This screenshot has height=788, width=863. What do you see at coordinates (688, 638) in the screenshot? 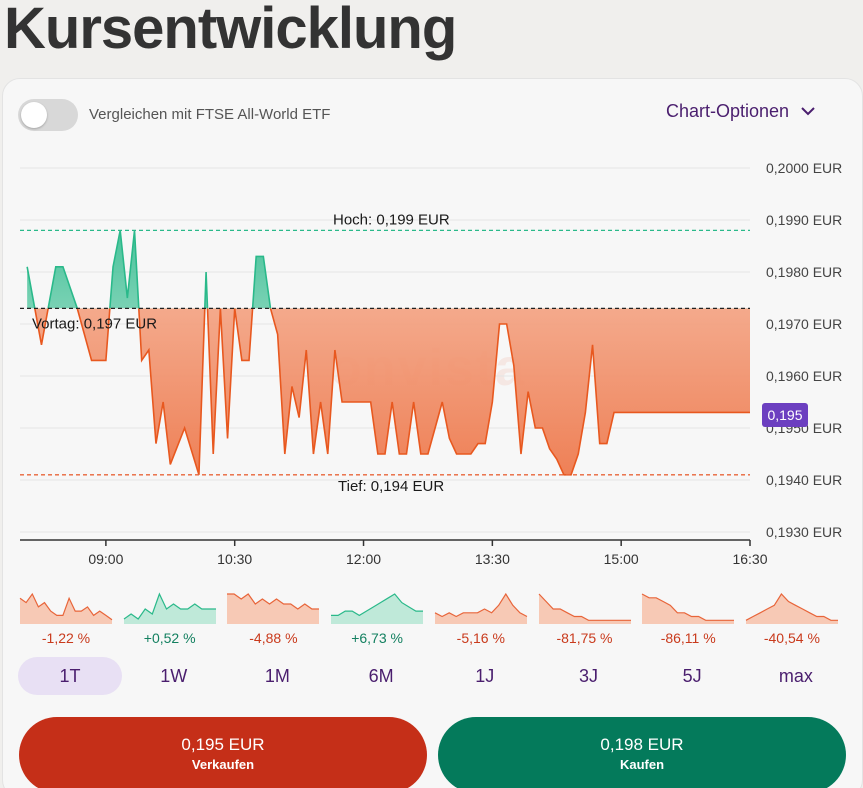
I see `sparkline-change: -86,11 %` at bounding box center [688, 638].